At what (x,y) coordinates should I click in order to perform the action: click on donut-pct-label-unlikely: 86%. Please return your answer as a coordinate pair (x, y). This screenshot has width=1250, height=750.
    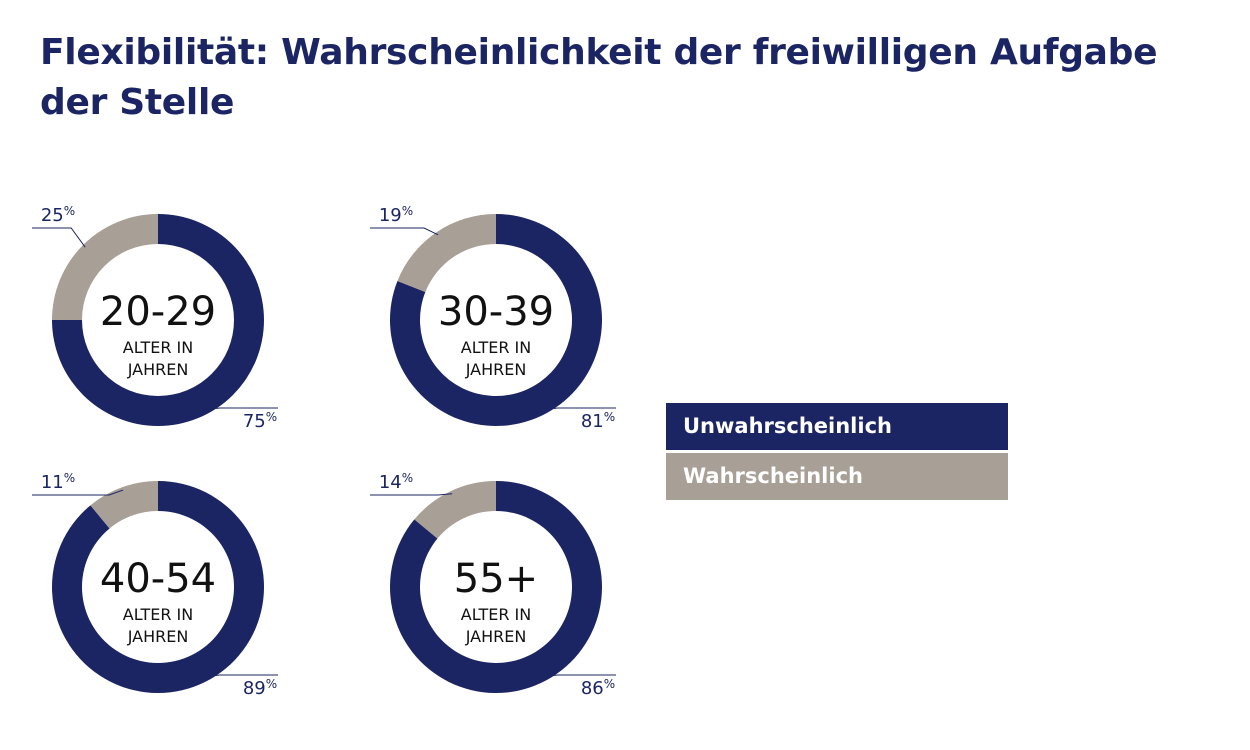
    Looking at the image, I should click on (598, 688).